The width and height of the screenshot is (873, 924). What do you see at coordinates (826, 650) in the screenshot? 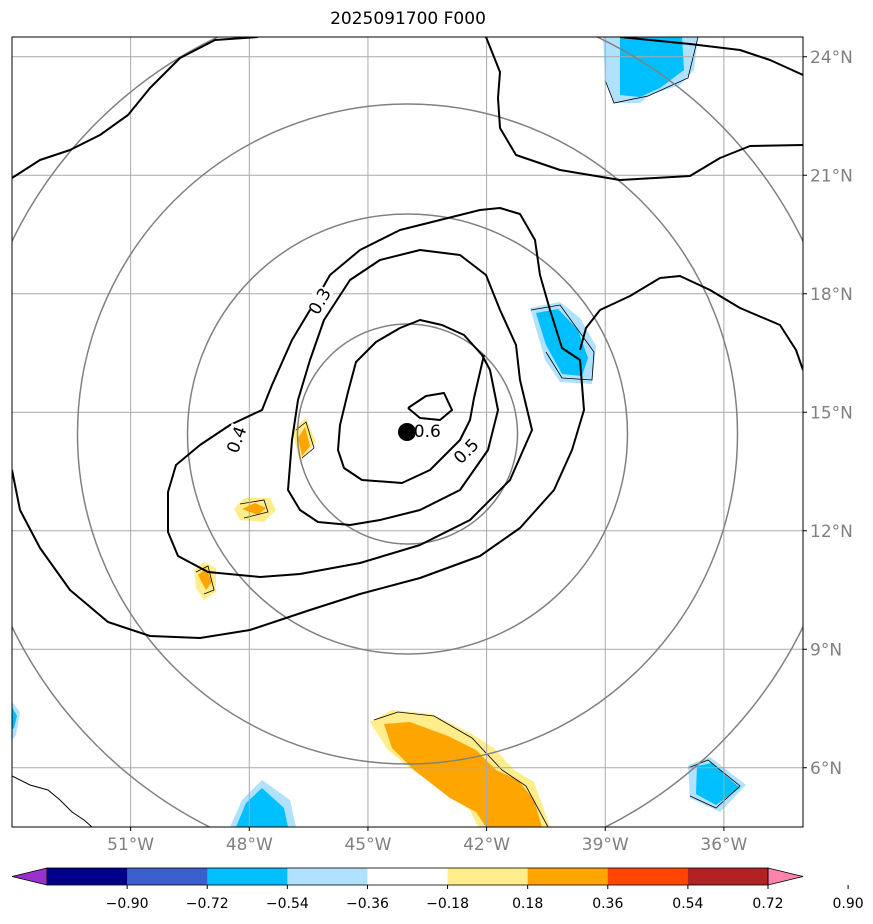
I see `lat-label: 9°N` at bounding box center [826, 650].